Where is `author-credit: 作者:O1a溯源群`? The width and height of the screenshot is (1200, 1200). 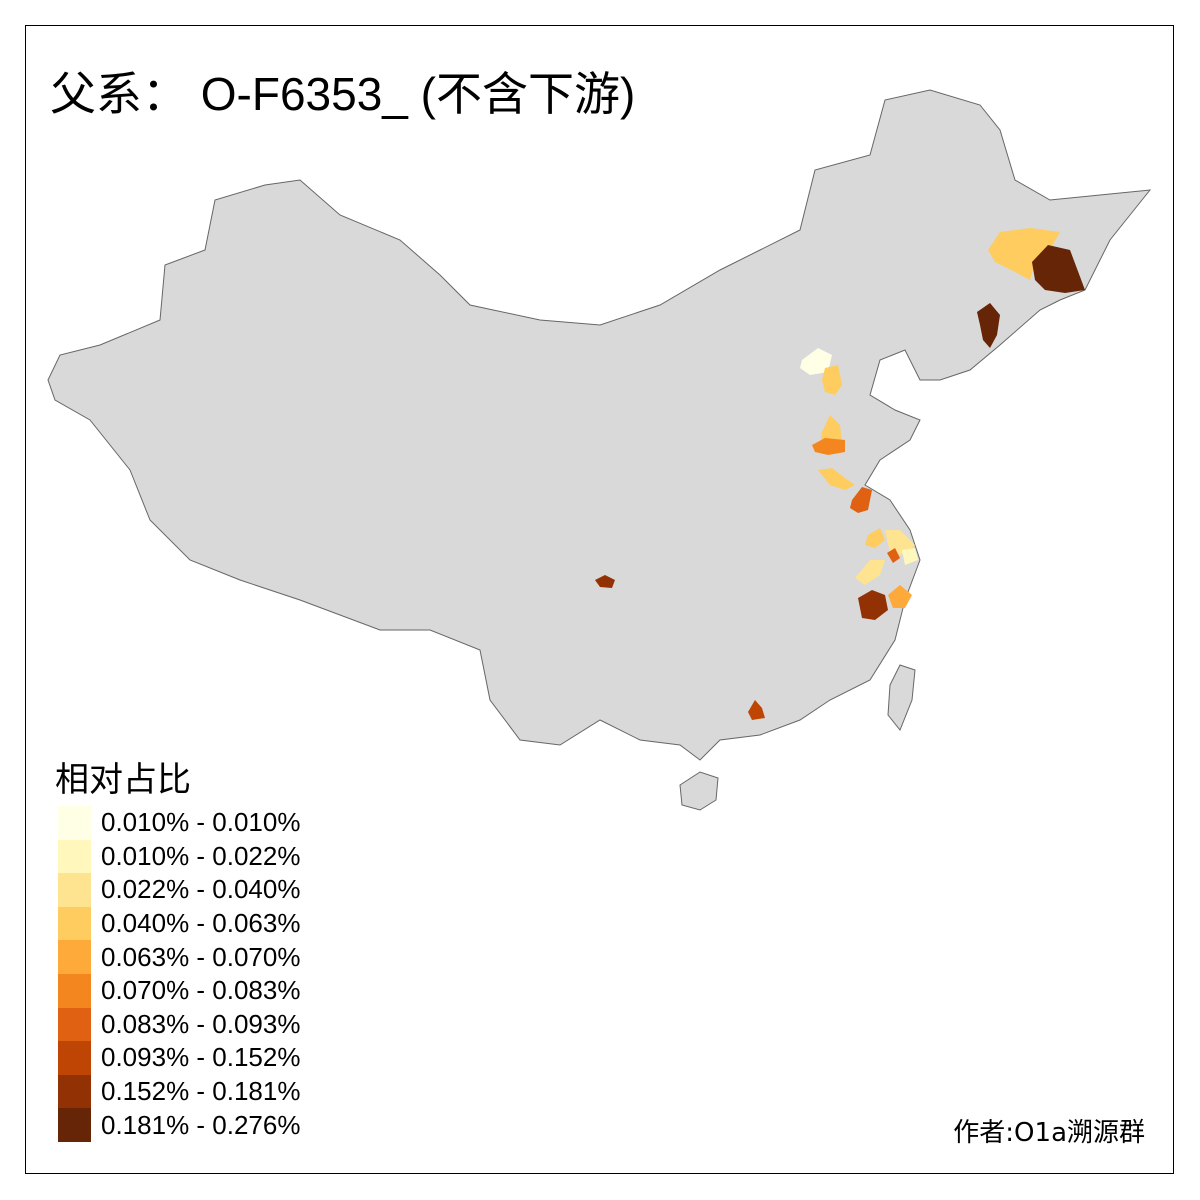
author-credit: 作者:O1a溯源群 is located at coordinates (1049, 1133).